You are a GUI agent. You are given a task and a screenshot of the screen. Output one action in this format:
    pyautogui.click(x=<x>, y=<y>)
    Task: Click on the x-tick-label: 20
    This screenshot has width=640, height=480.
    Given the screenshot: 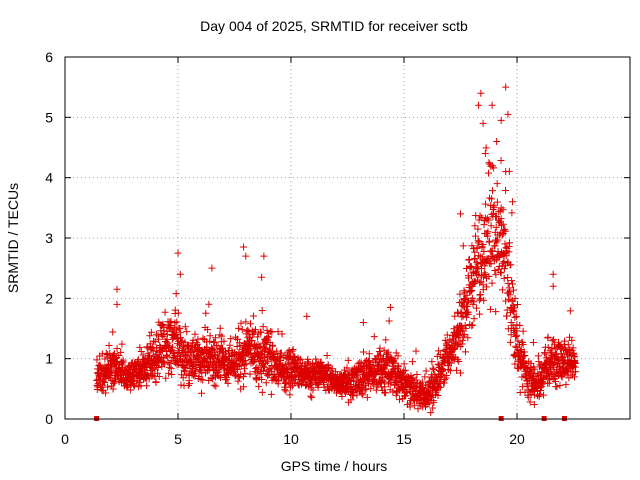 What is the action you would take?
    pyautogui.click(x=517, y=439)
    